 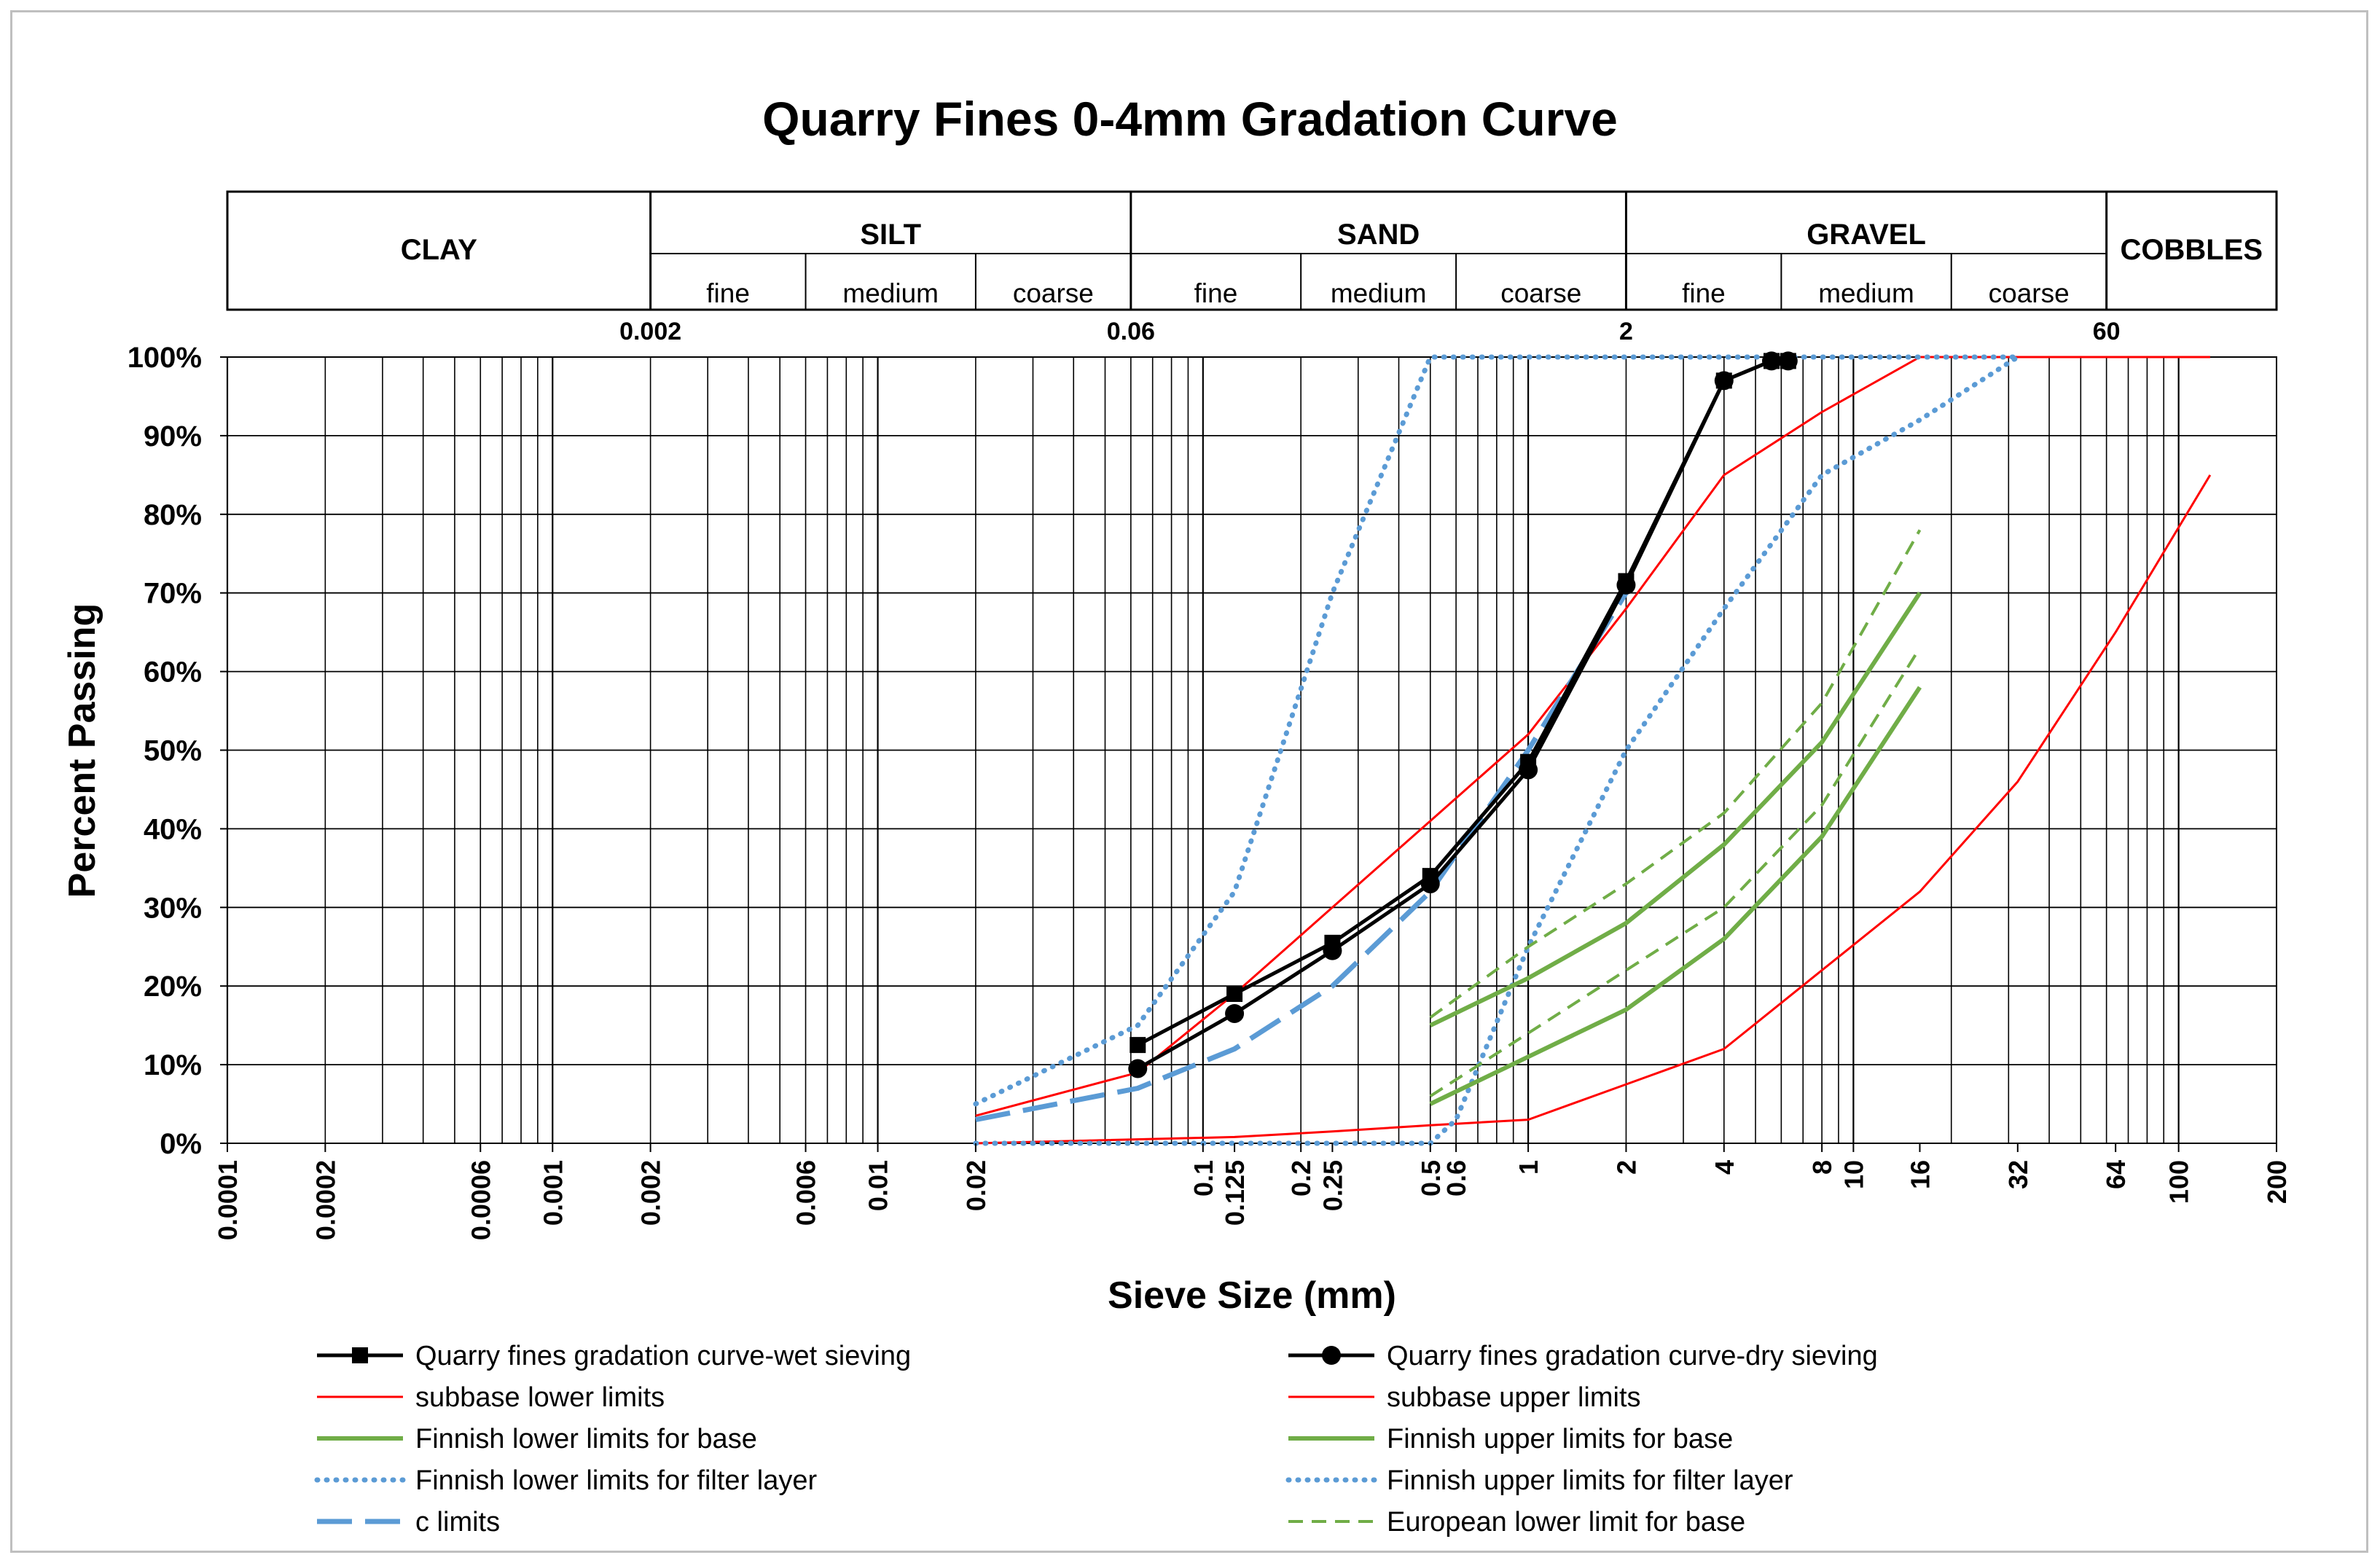 What do you see at coordinates (553, 1193) in the screenshot?
I see `x-tick-label: 0.001` at bounding box center [553, 1193].